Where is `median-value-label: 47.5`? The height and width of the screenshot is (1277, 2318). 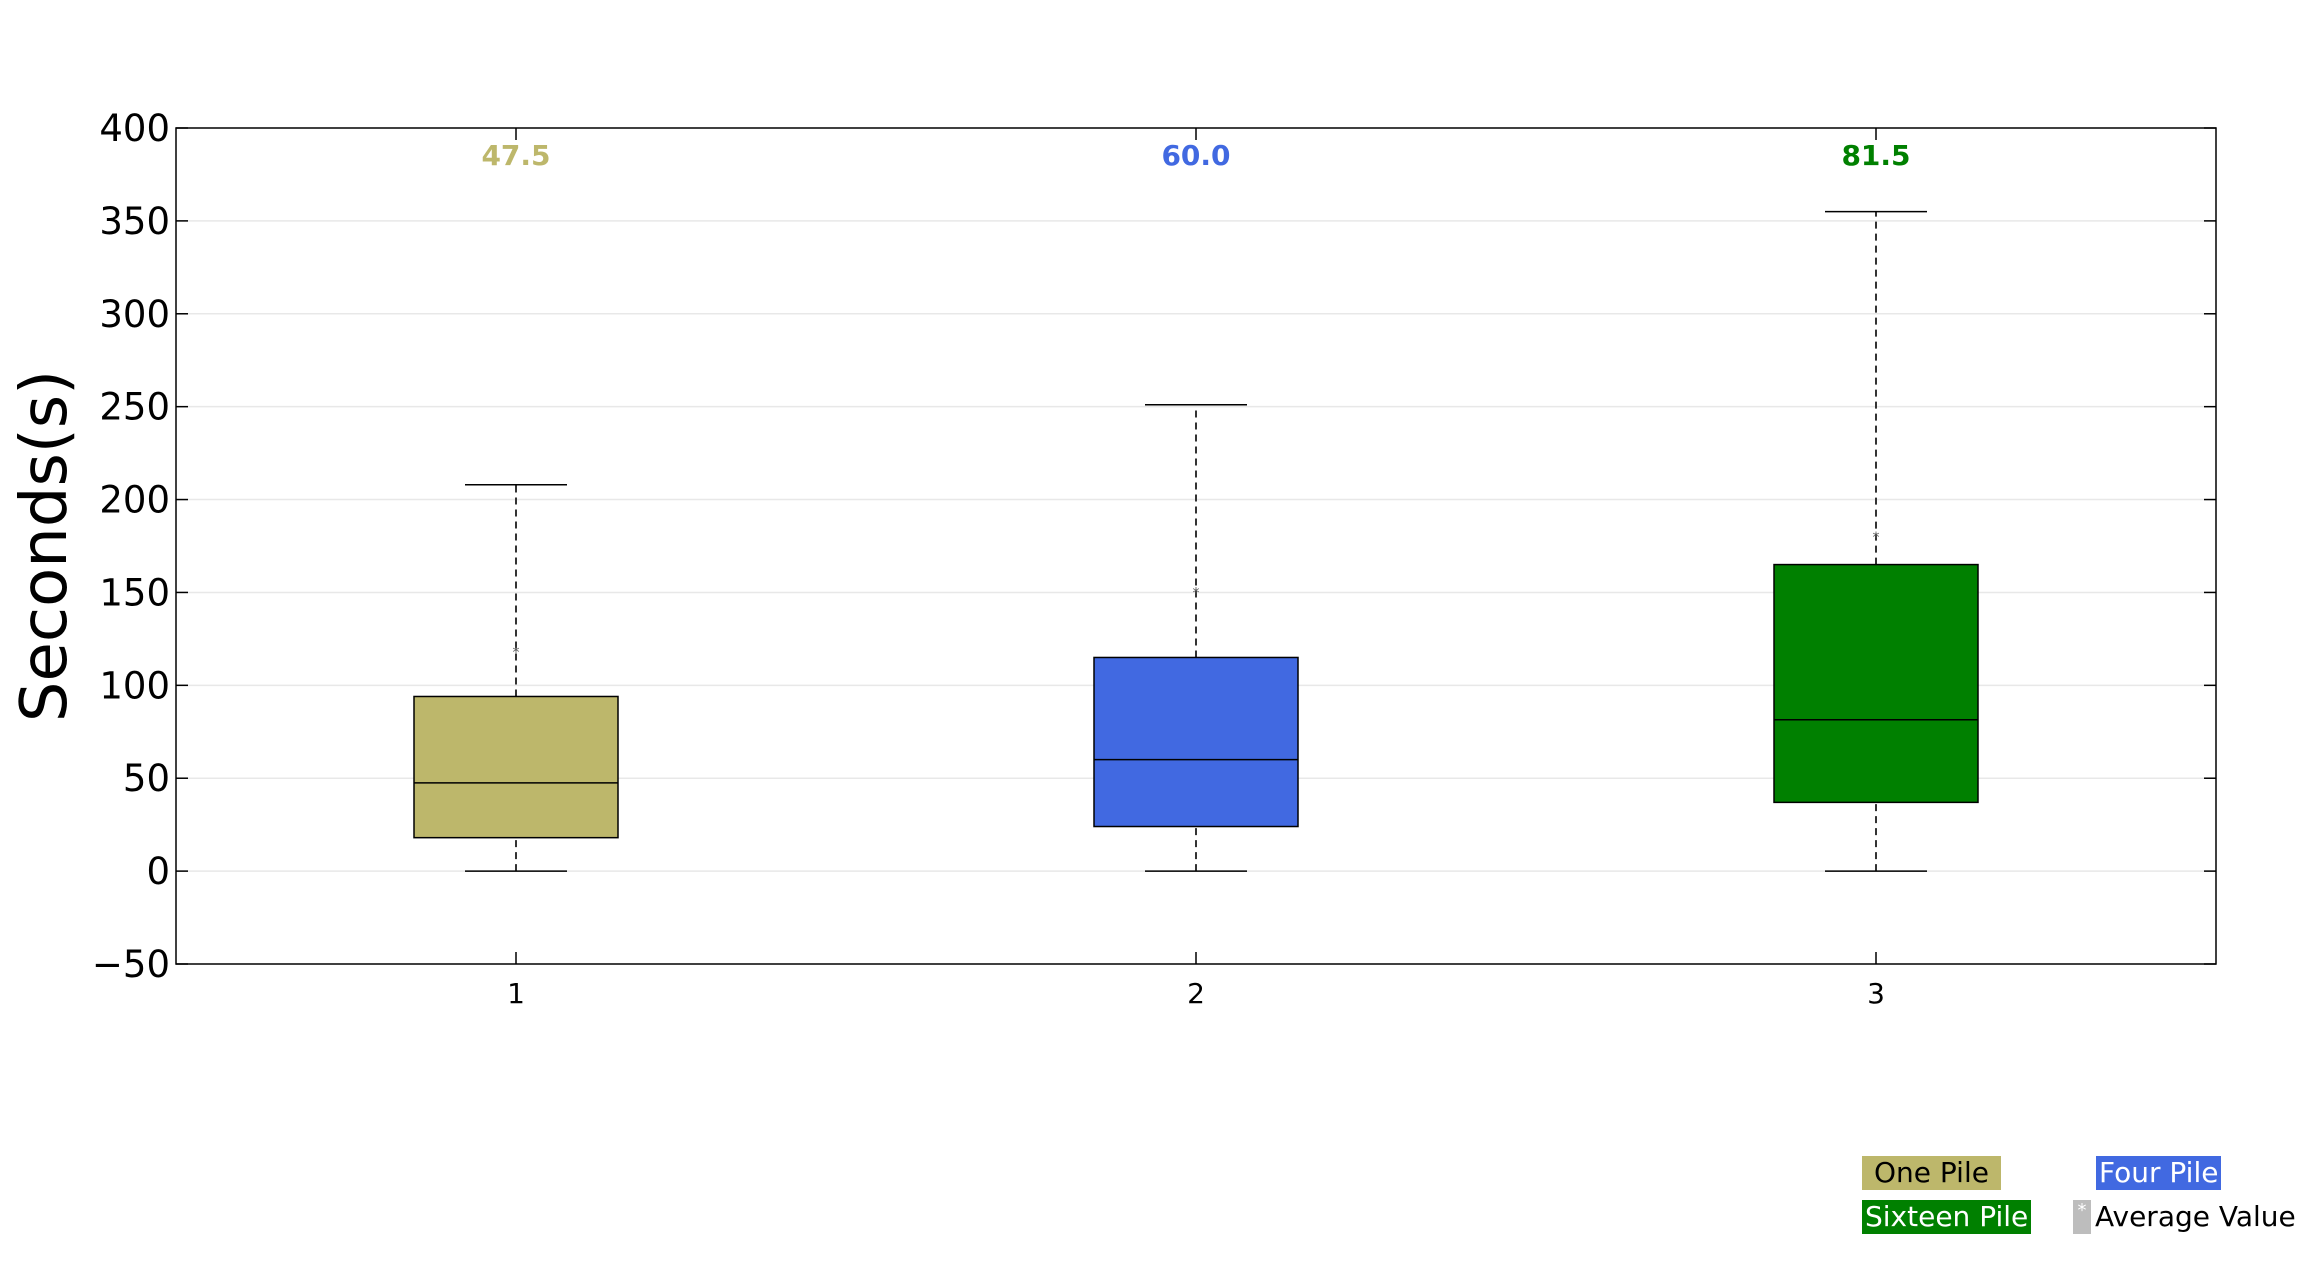 median-value-label: 47.5 is located at coordinates (515, 155).